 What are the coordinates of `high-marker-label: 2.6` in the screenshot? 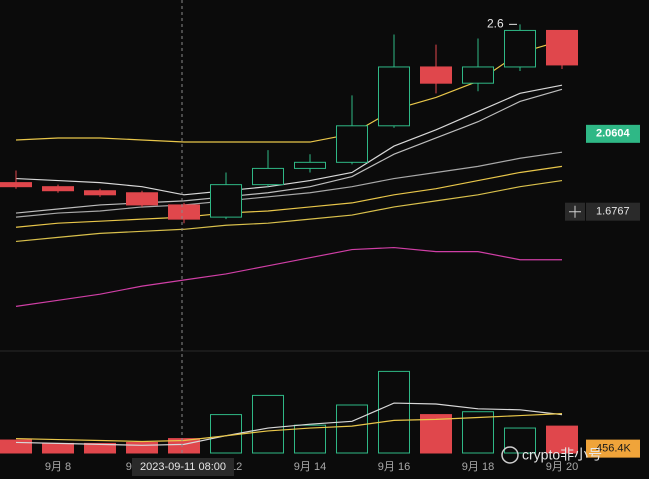 It's located at (495, 24).